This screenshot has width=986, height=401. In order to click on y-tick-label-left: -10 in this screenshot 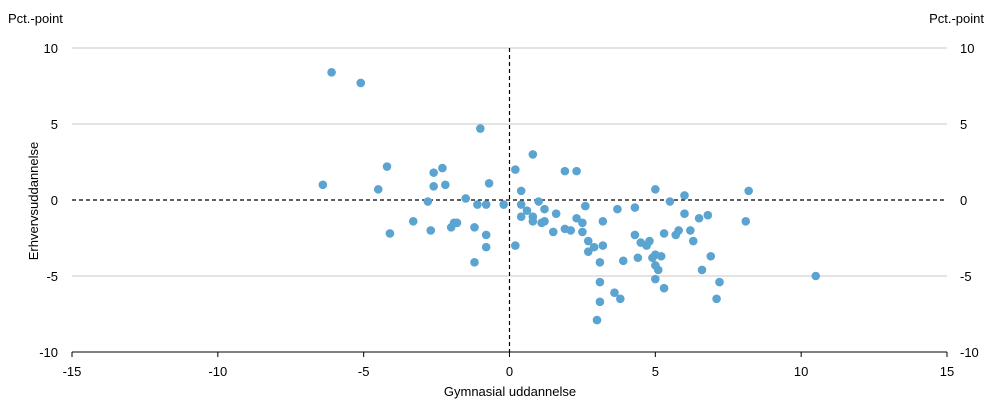, I will do `click(48, 352)`.